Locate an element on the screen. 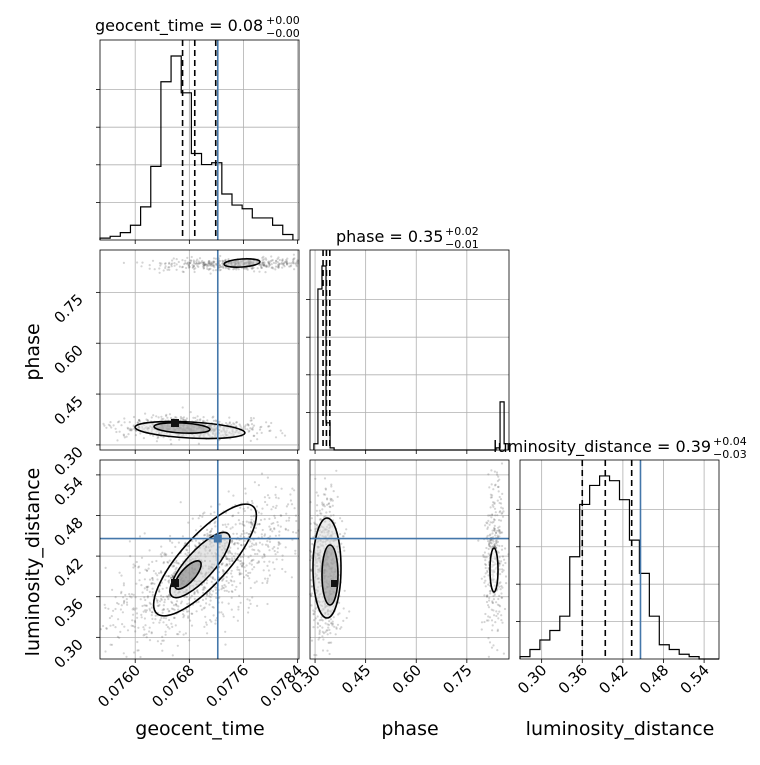 The height and width of the screenshot is (765, 760). title-phase: phase = 0.35 +0.02 −0.01 is located at coordinates (407, 238).